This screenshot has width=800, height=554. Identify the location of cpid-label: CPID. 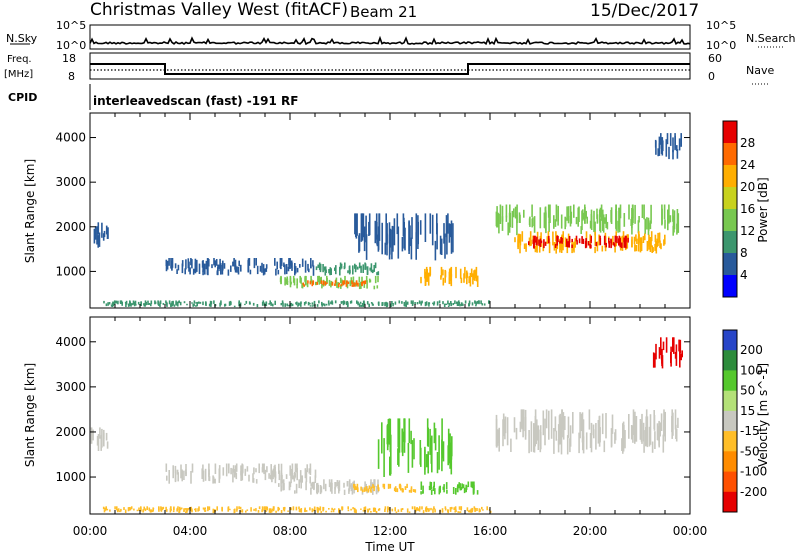
(22, 97).